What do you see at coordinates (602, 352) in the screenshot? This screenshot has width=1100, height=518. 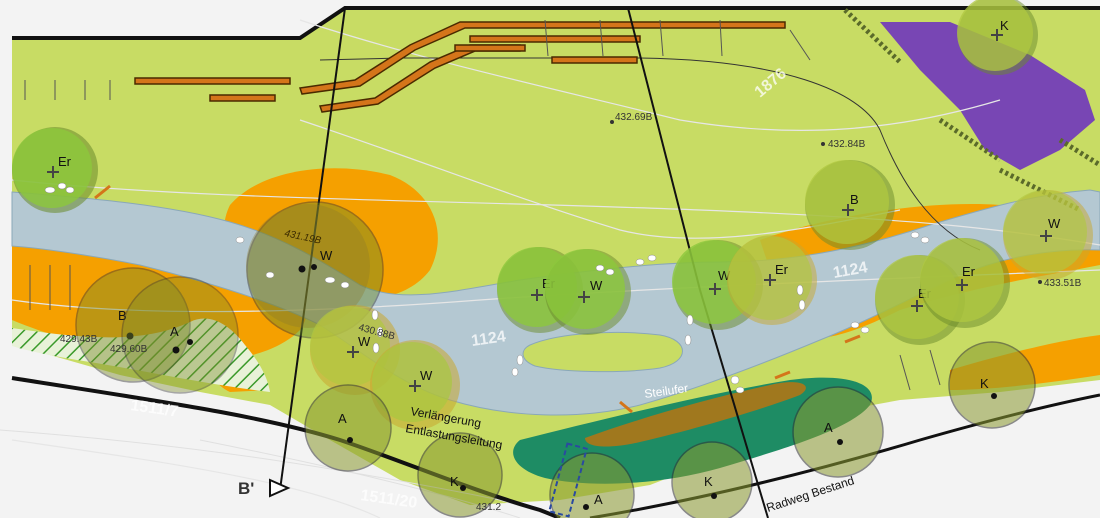 I see `stream-island` at bounding box center [602, 352].